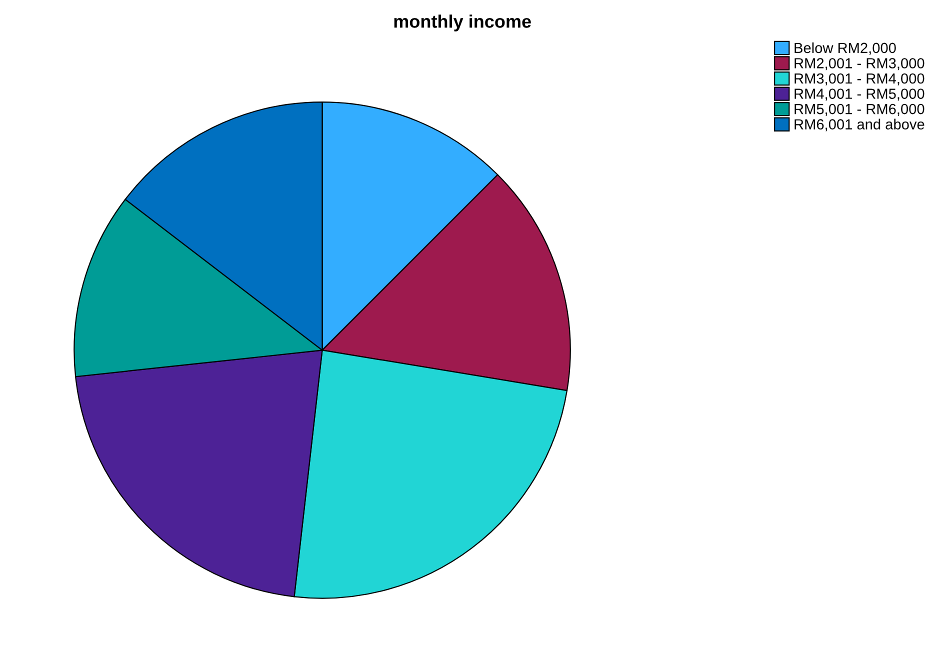 The image size is (934, 657). What do you see at coordinates (859, 110) in the screenshot?
I see `legend-label: RM5,001 - RM6,000` at bounding box center [859, 110].